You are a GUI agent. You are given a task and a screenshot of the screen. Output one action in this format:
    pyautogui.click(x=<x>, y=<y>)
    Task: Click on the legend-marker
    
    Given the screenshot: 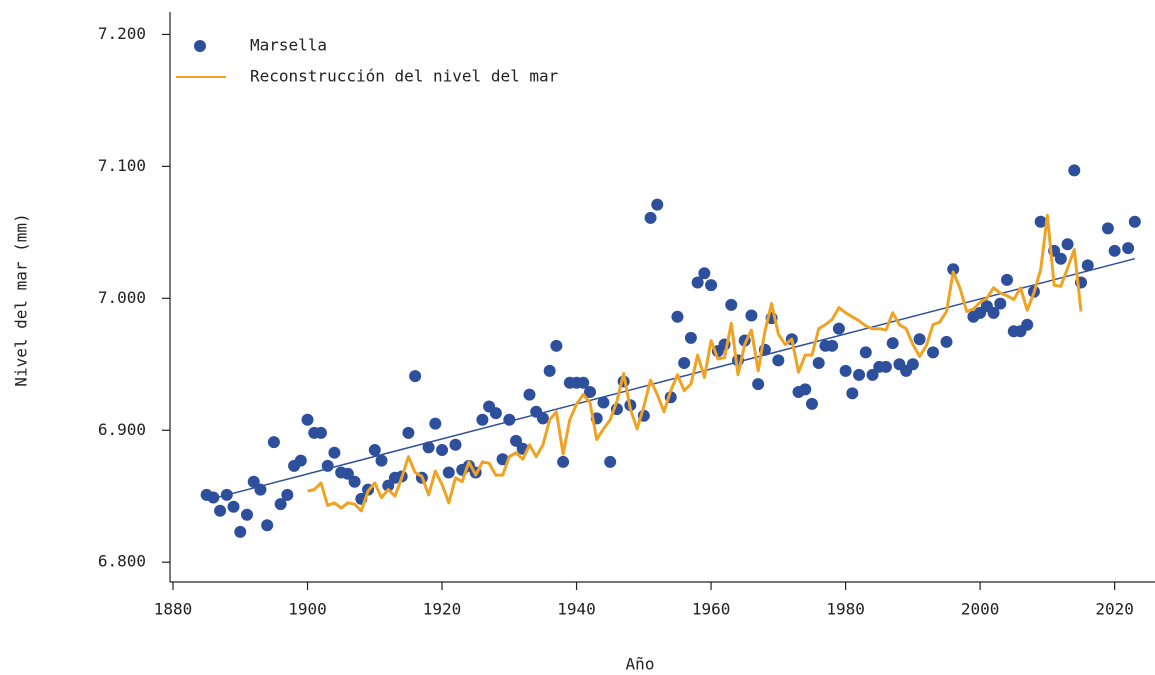 What is the action you would take?
    pyautogui.click(x=200, y=46)
    